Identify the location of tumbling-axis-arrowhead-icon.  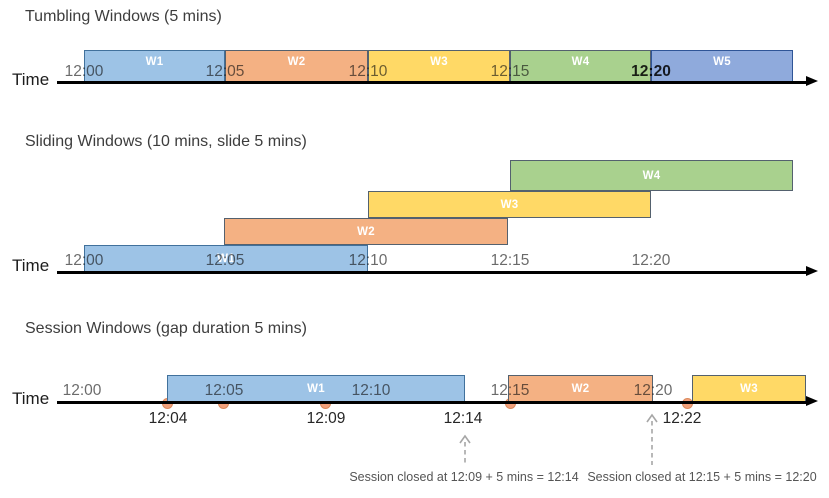
(812, 81).